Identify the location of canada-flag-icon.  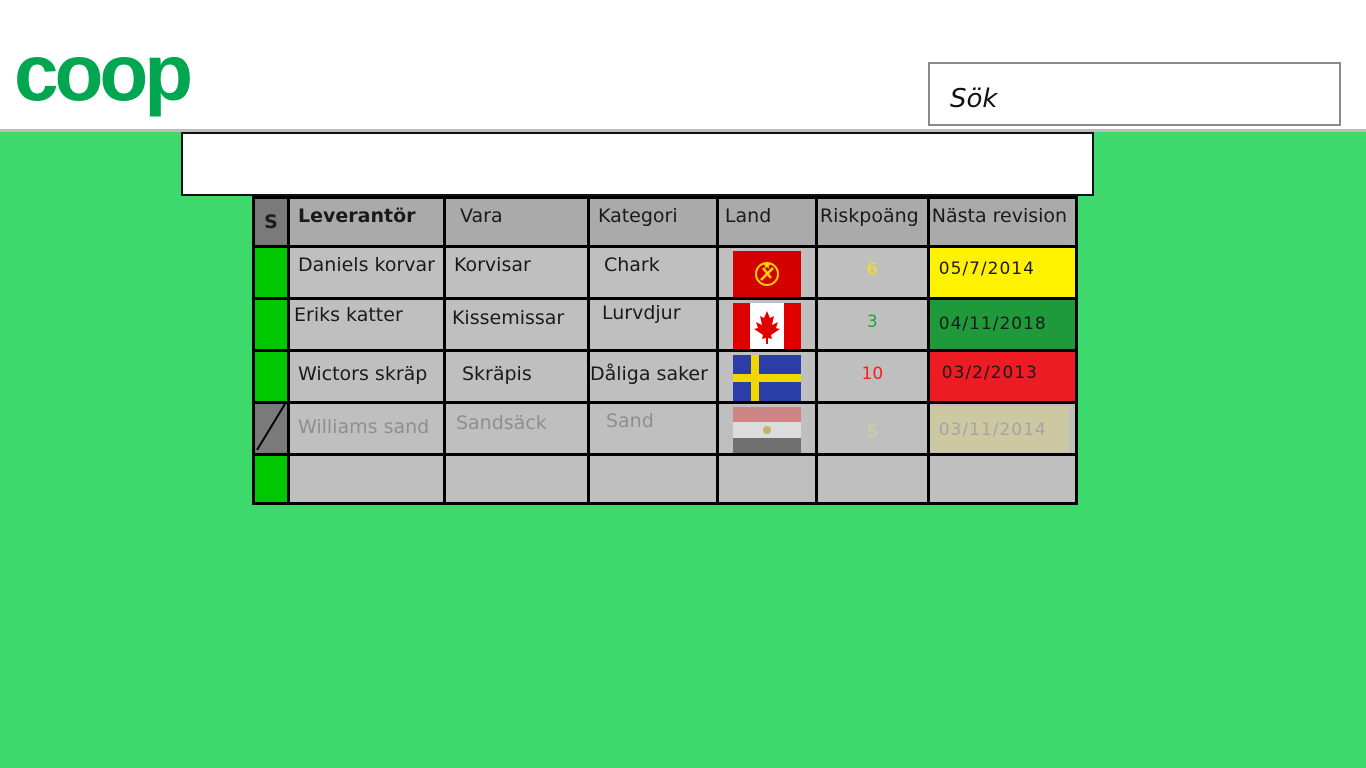
(766, 326).